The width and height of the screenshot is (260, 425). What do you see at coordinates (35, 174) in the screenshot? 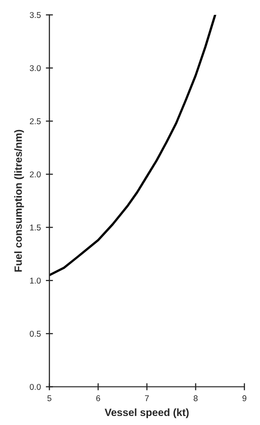
I see `y-tick-label: 2.0` at bounding box center [35, 174].